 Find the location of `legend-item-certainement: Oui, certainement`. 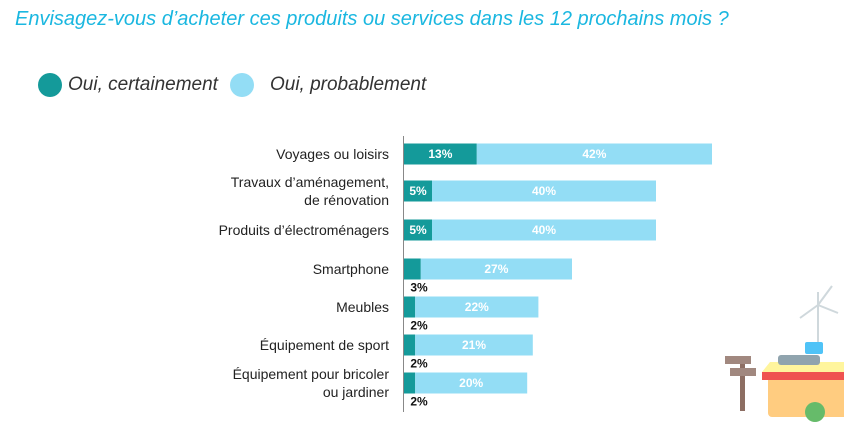

legend-item-certainement: Oui, certainement is located at coordinates (134, 85).